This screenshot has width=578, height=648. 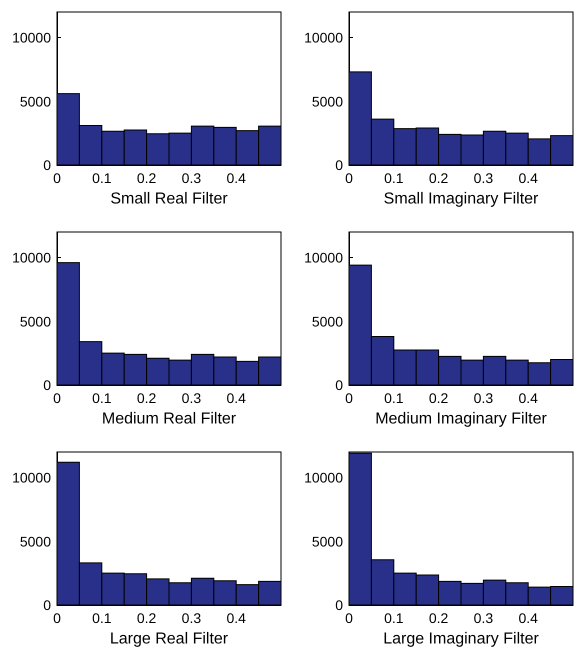 I want to click on x-axis-title: Medium Real Filter, so click(x=169, y=419).